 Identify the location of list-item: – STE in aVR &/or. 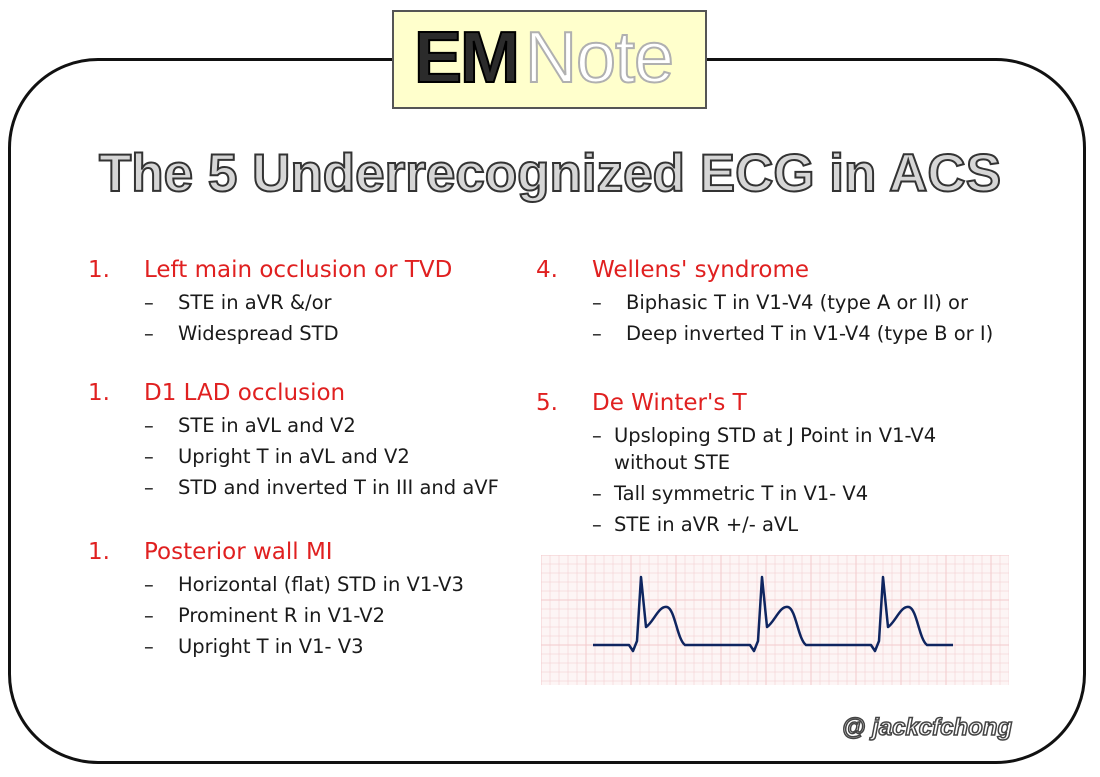
(213, 302).